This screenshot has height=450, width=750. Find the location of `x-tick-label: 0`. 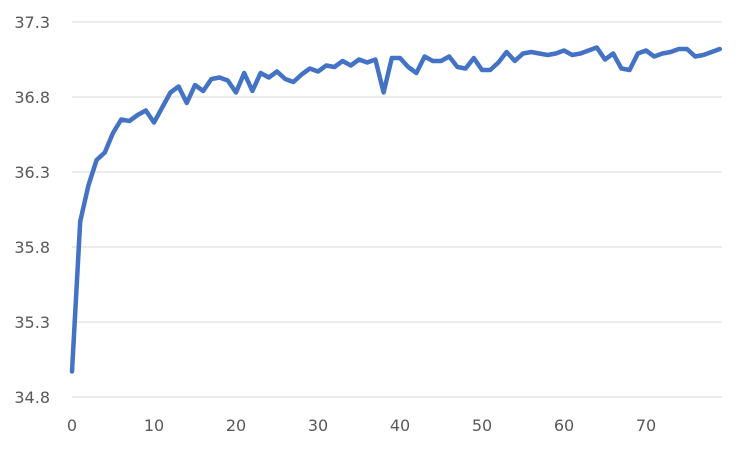

x-tick-label: 0 is located at coordinates (72, 425).